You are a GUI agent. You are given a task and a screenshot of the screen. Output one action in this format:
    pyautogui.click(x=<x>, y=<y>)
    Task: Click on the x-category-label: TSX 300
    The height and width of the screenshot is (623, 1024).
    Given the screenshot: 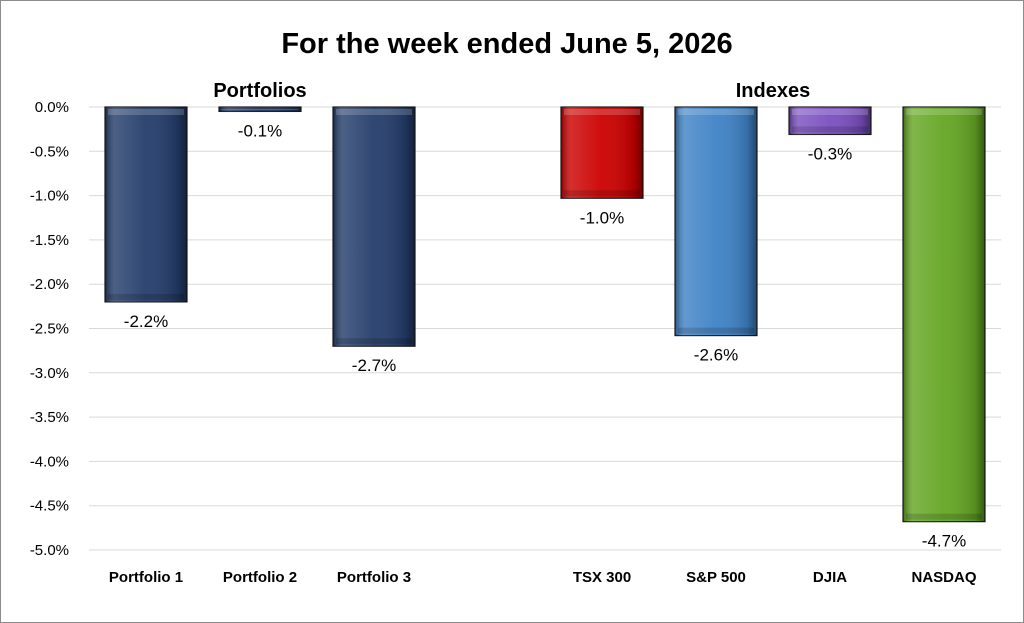 What is the action you would take?
    pyautogui.click(x=602, y=577)
    